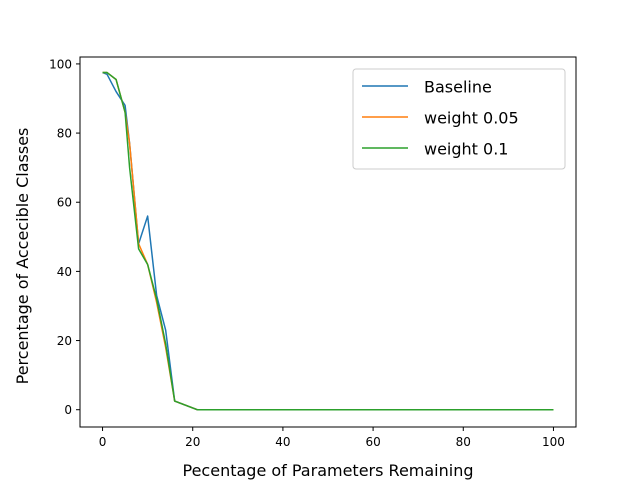  What do you see at coordinates (192, 442) in the screenshot?
I see `x-tick-label: 20` at bounding box center [192, 442].